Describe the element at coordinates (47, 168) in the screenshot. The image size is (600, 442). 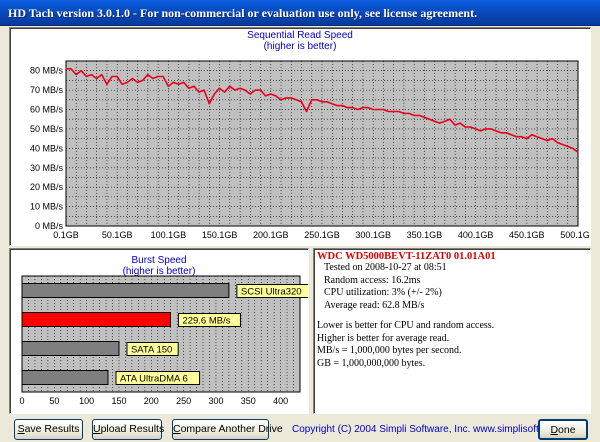
I see `y-tick-label: 30 MB/s` at that location.